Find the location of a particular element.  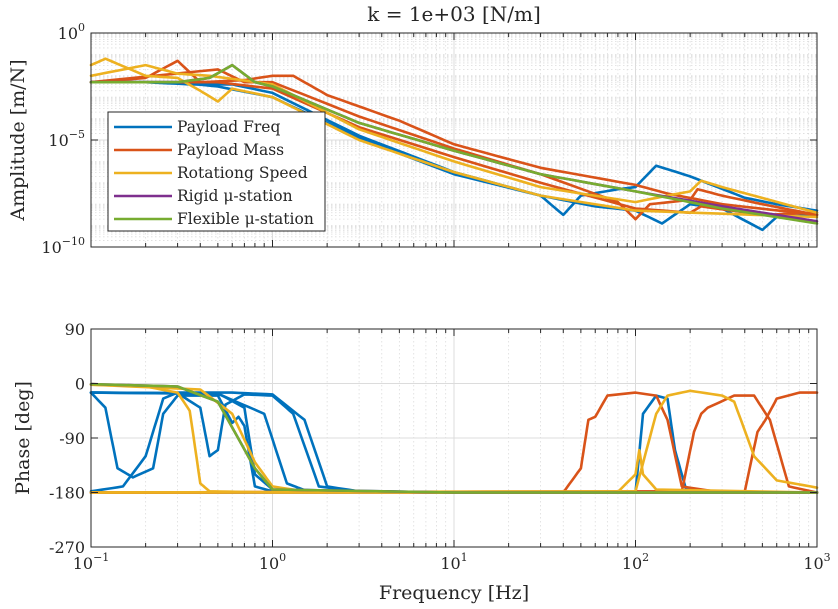

y-tick-label: -90 is located at coordinates (72, 438).